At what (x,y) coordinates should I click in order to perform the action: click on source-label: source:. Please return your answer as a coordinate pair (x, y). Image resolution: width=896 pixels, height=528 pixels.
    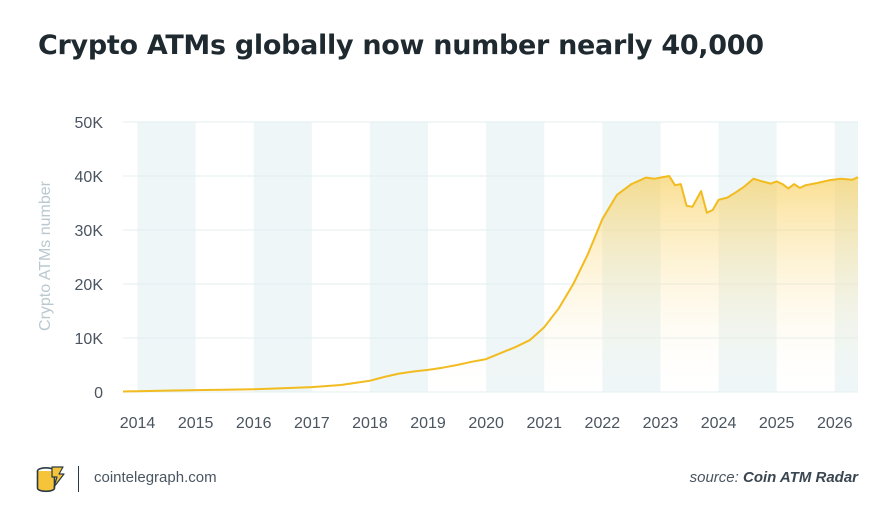
    Looking at the image, I should click on (714, 477).